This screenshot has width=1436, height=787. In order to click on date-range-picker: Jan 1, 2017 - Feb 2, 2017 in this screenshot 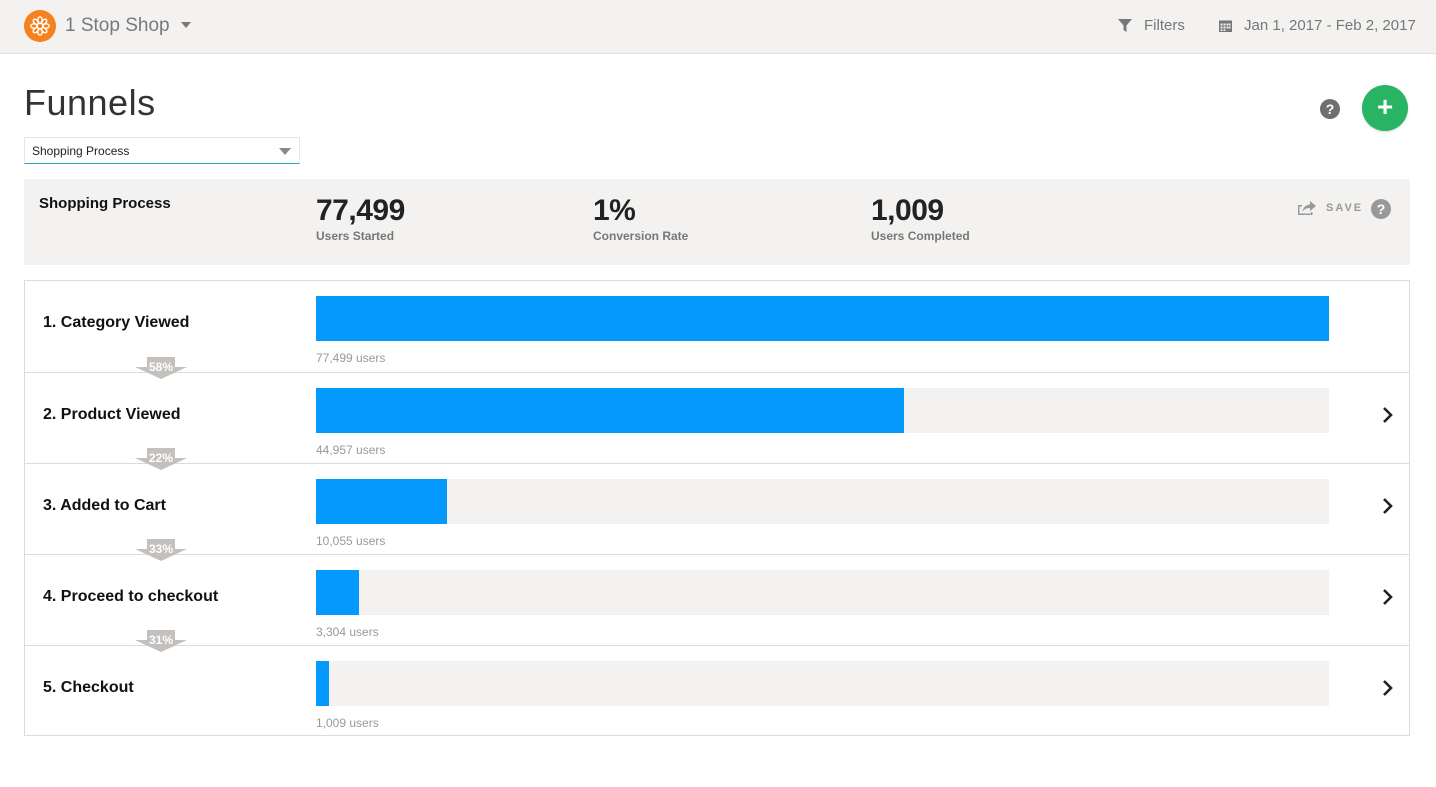, I will do `click(1317, 25)`.